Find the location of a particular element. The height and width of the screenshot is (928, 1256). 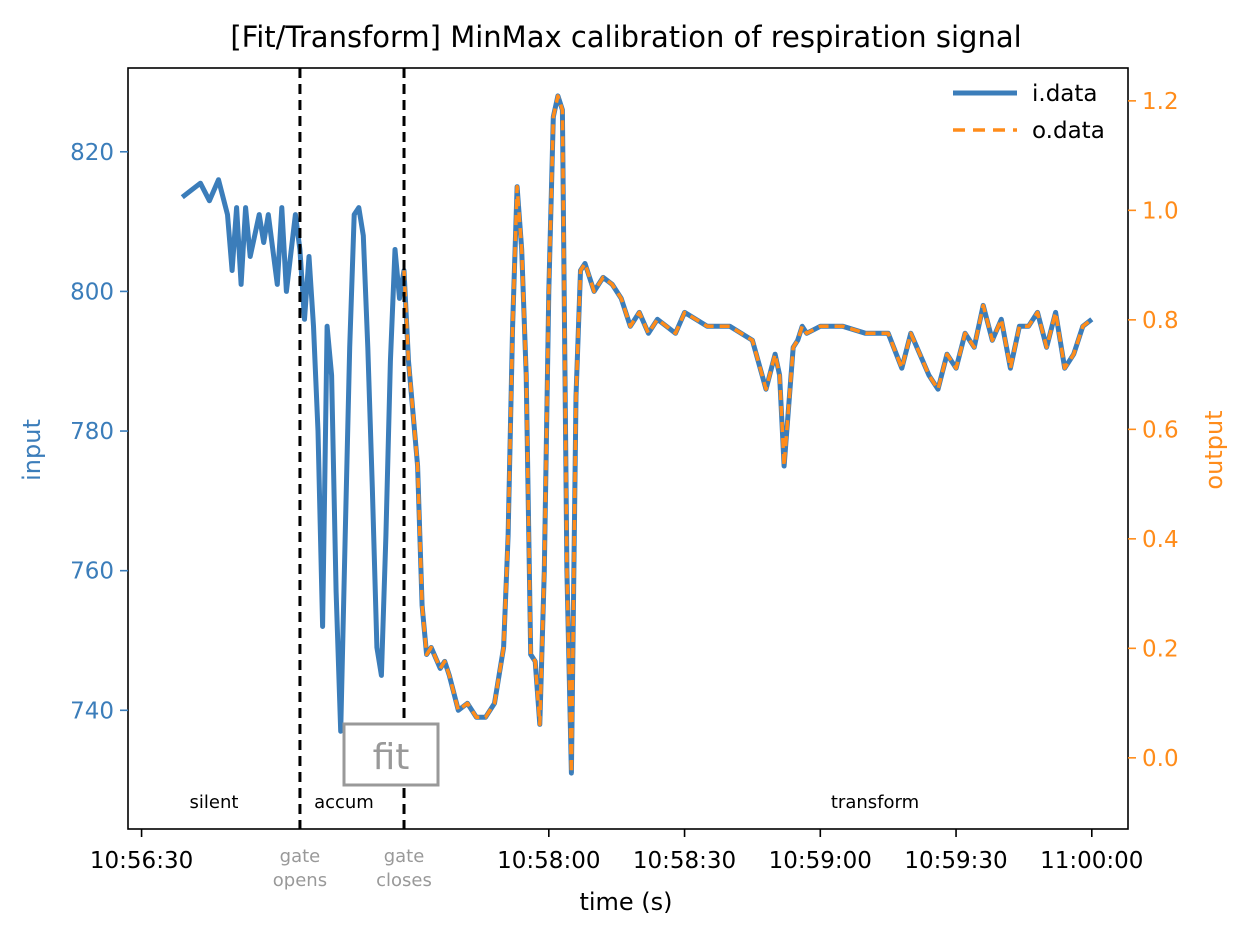

region-label-silent: silent is located at coordinates (213, 802).